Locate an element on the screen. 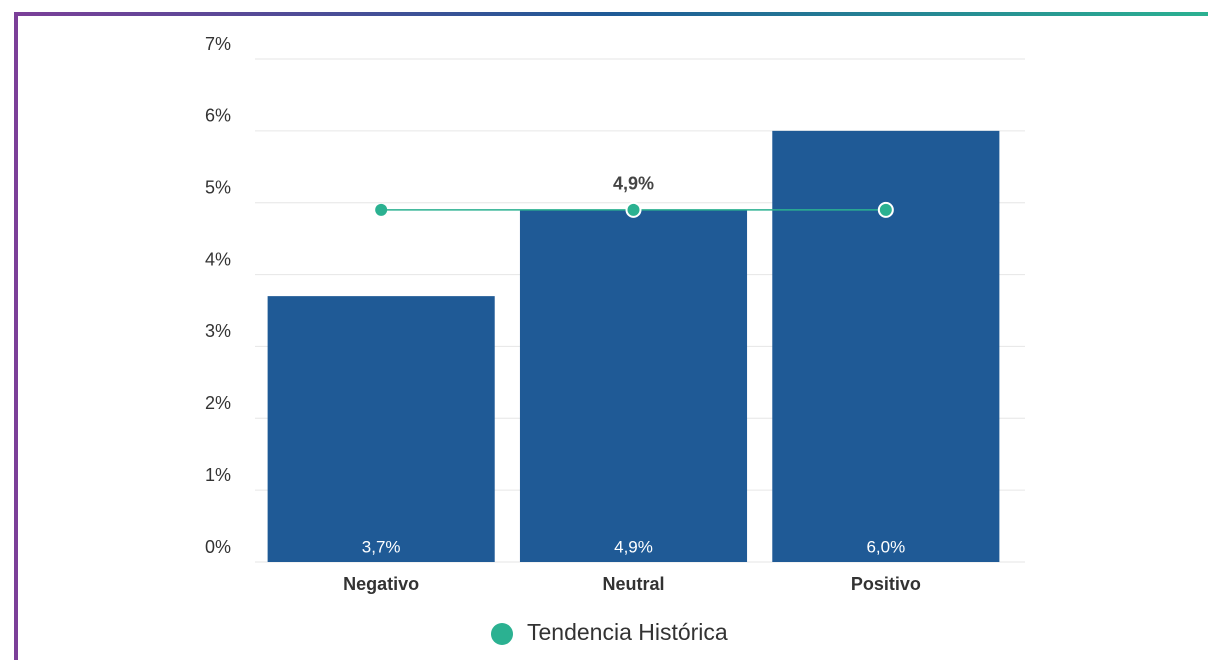  x-tick-label: Negativo is located at coordinates (381, 584).